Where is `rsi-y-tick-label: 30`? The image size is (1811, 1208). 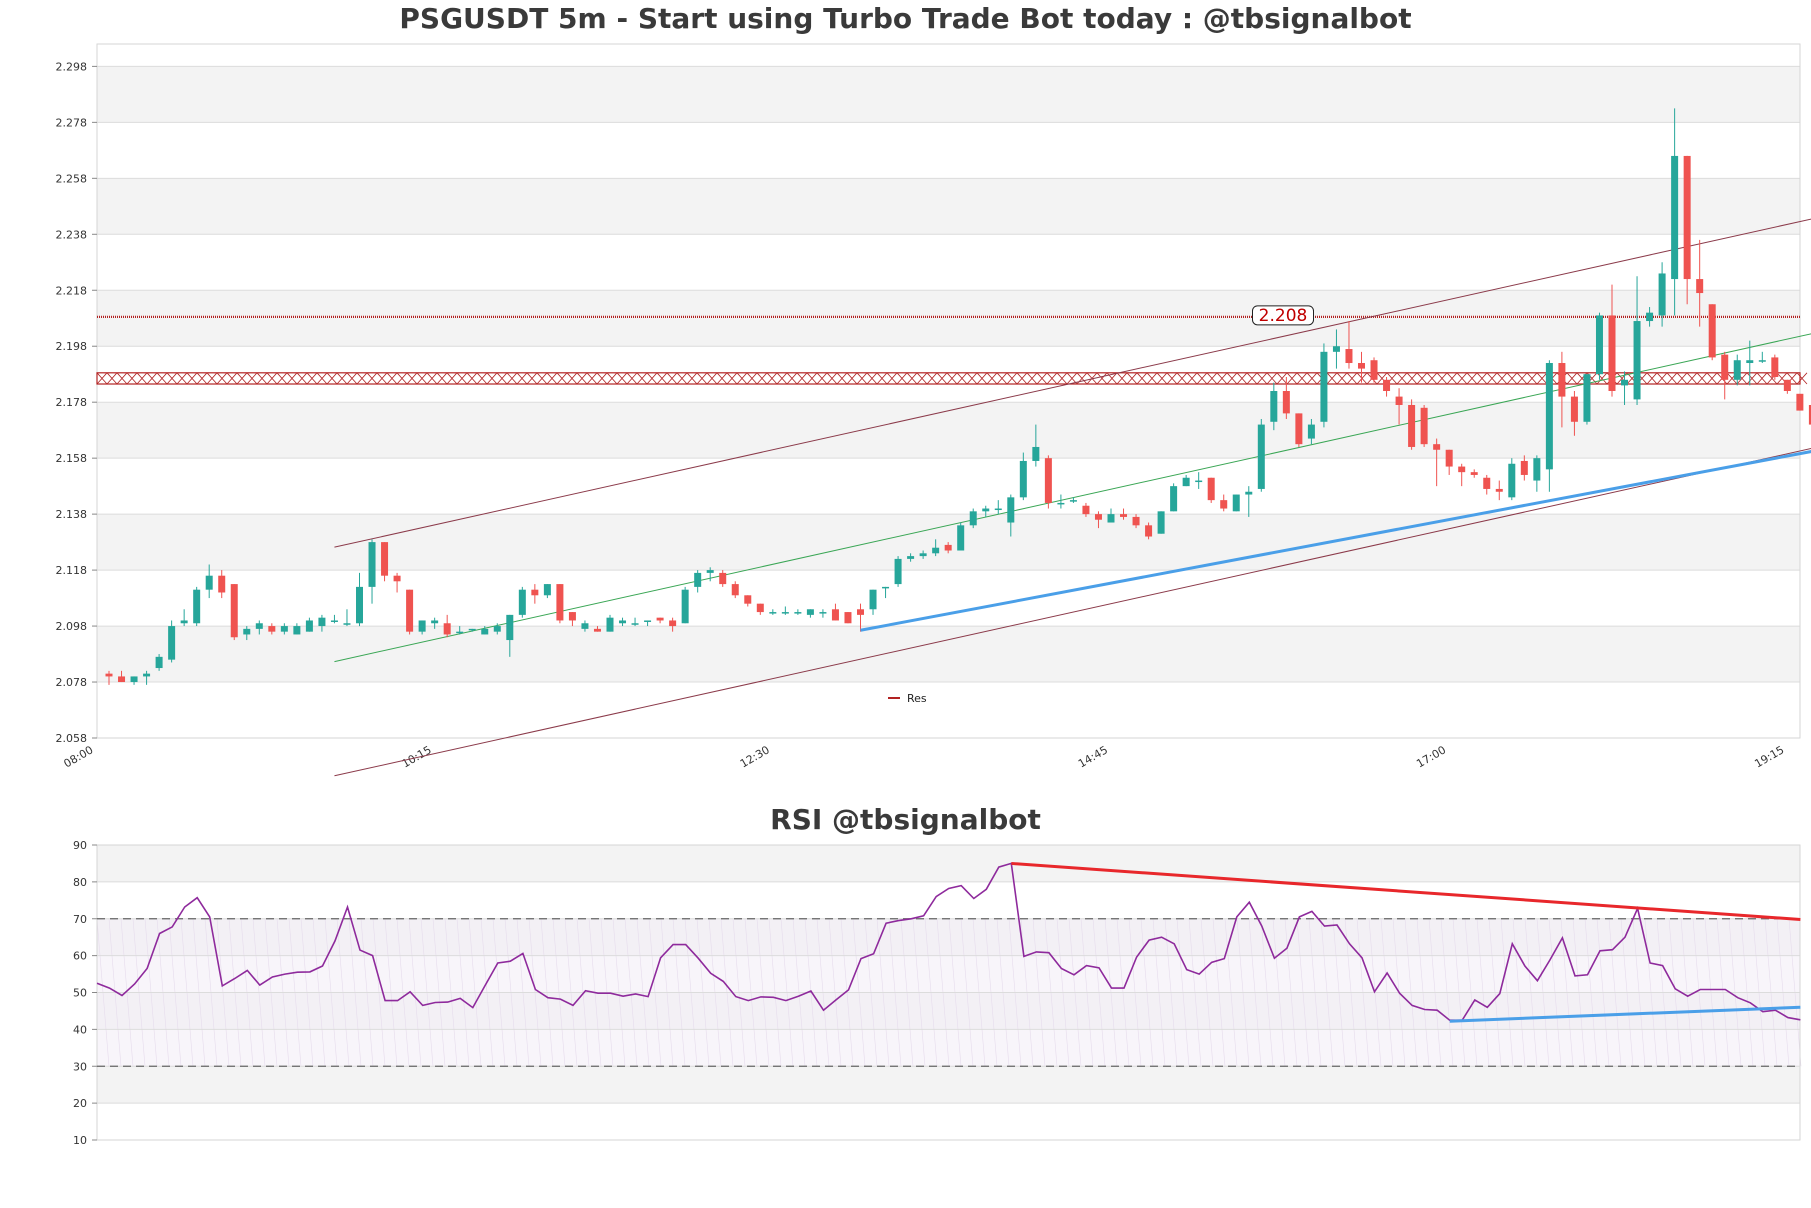
rsi-y-tick-label: 30 is located at coordinates (80, 1066).